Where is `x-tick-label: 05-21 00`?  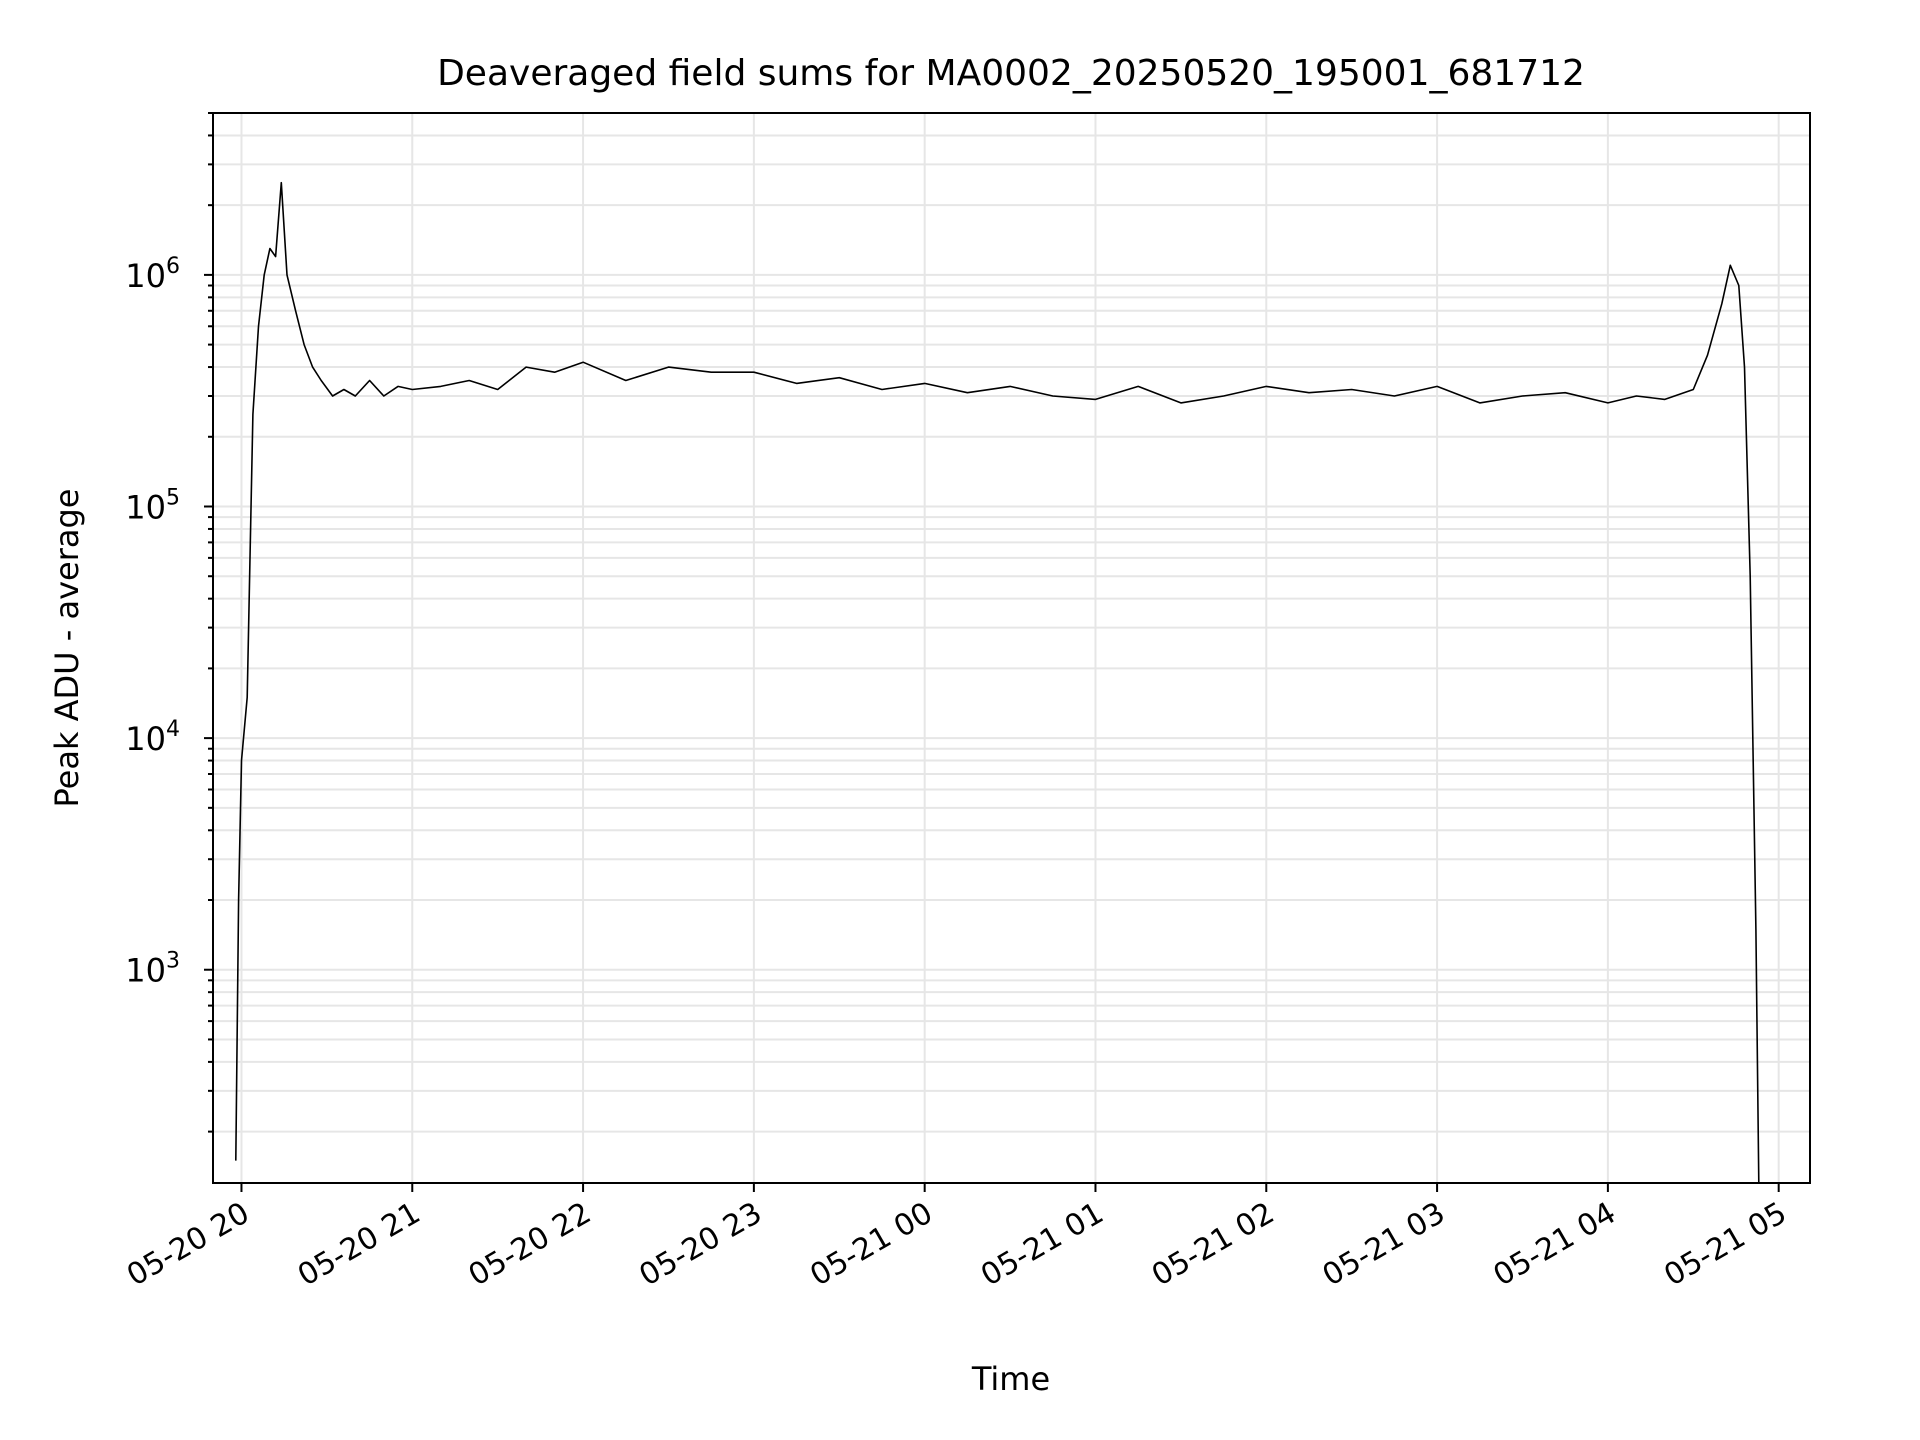
x-tick-label: 05-21 00 is located at coordinates (871, 1245).